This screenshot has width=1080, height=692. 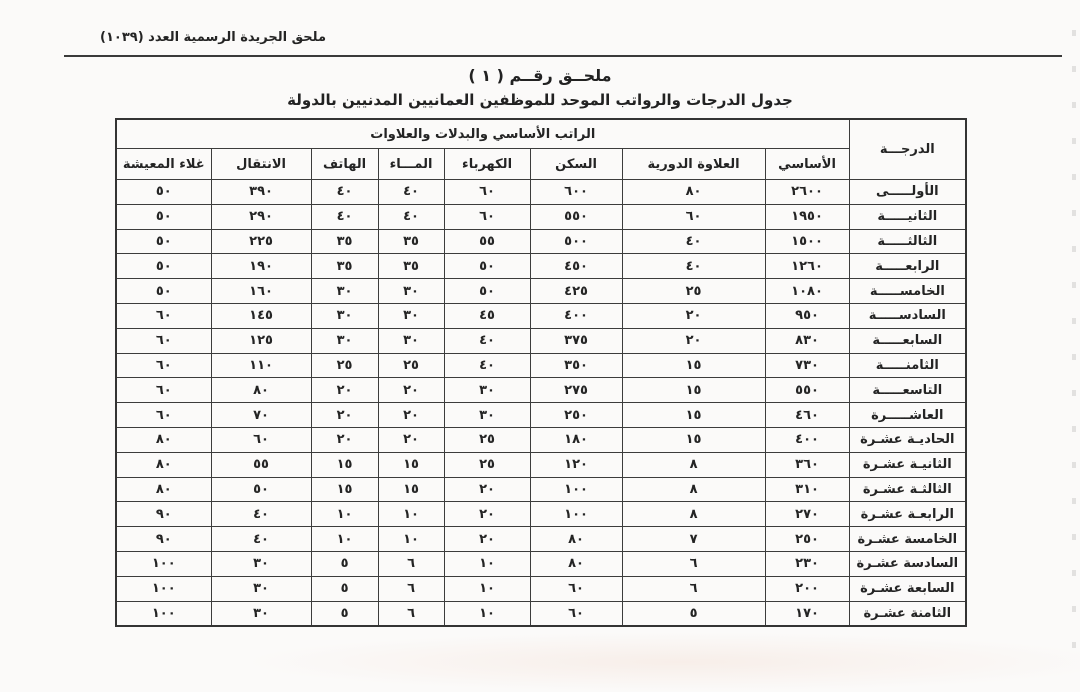 I want to click on table-row: الثالثـة عشـرة ٣١٠ ٨ ١٠٠ ٢٠ ١٥ ١٥ ٥٠ ٨٠, so click(x=541, y=489).